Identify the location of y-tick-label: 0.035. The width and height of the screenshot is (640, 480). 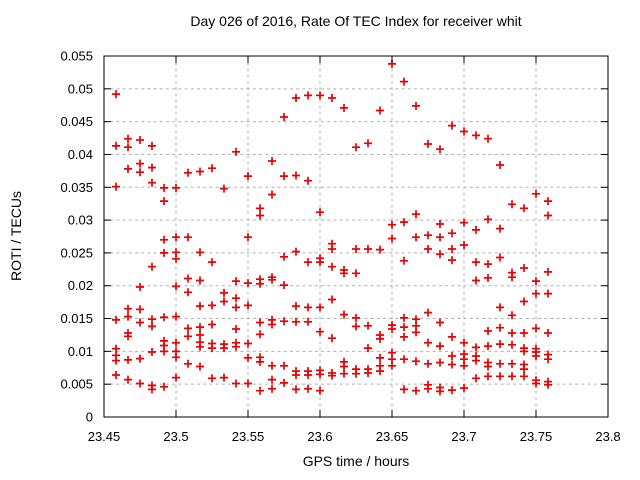
(76, 187).